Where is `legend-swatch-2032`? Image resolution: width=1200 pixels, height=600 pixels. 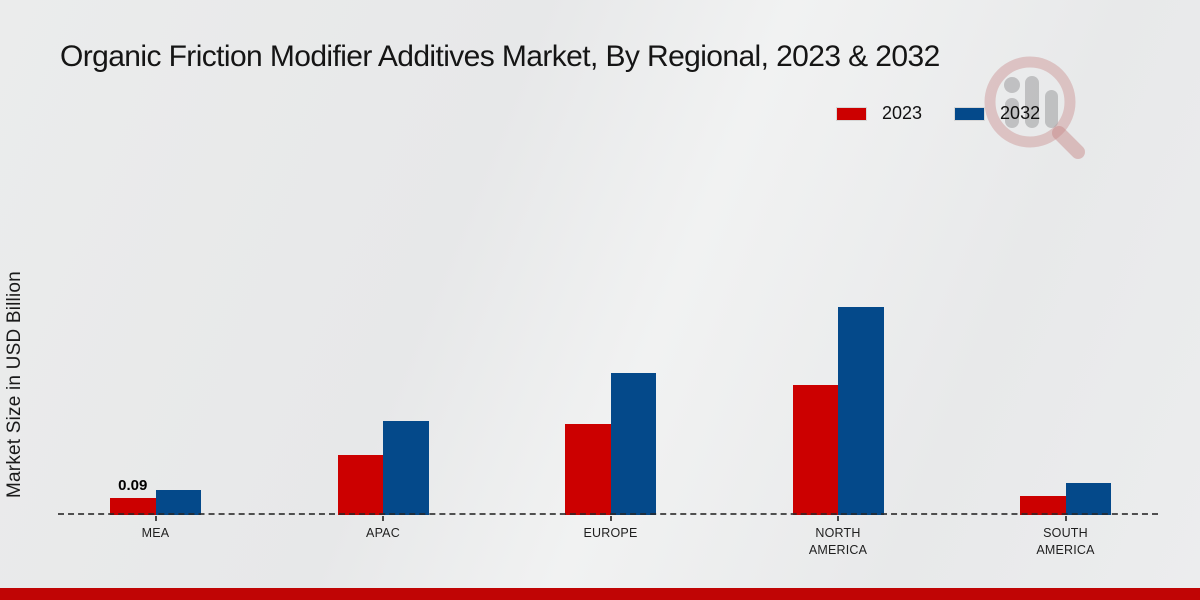 legend-swatch-2032 is located at coordinates (970, 113).